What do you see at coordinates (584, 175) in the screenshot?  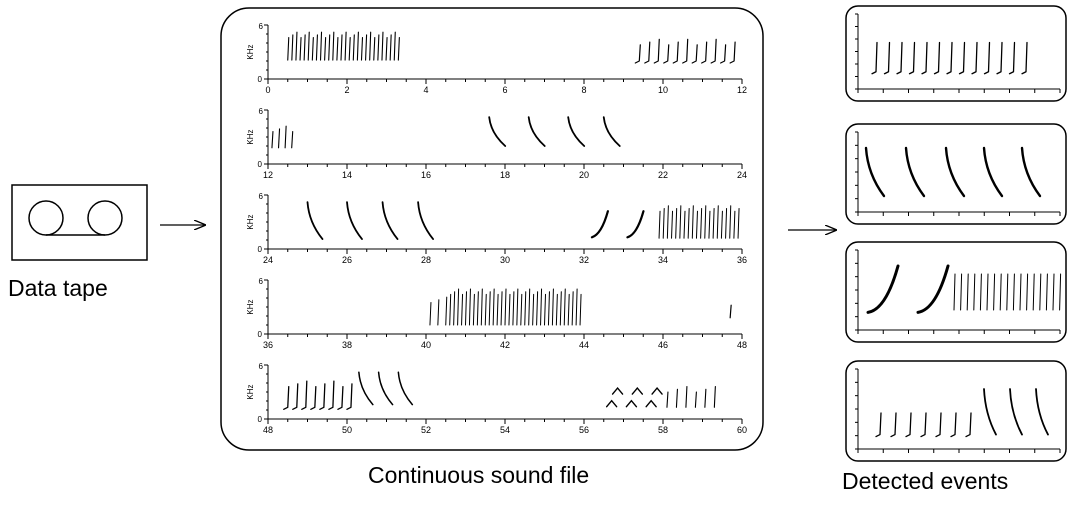 I see `x-tick-label: 20` at bounding box center [584, 175].